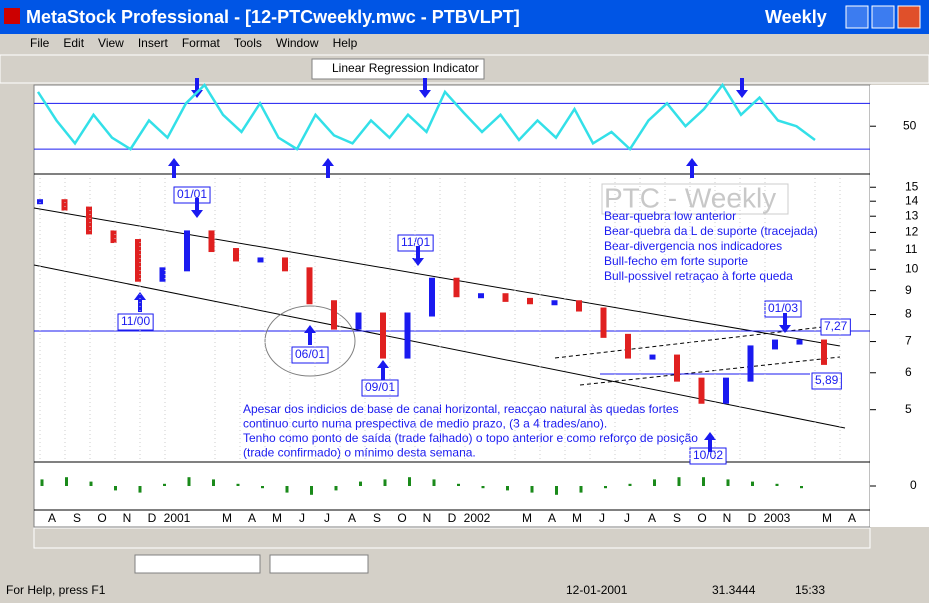 The height and width of the screenshot is (603, 929). I want to click on x-tick-label: 2003, so click(777, 518).